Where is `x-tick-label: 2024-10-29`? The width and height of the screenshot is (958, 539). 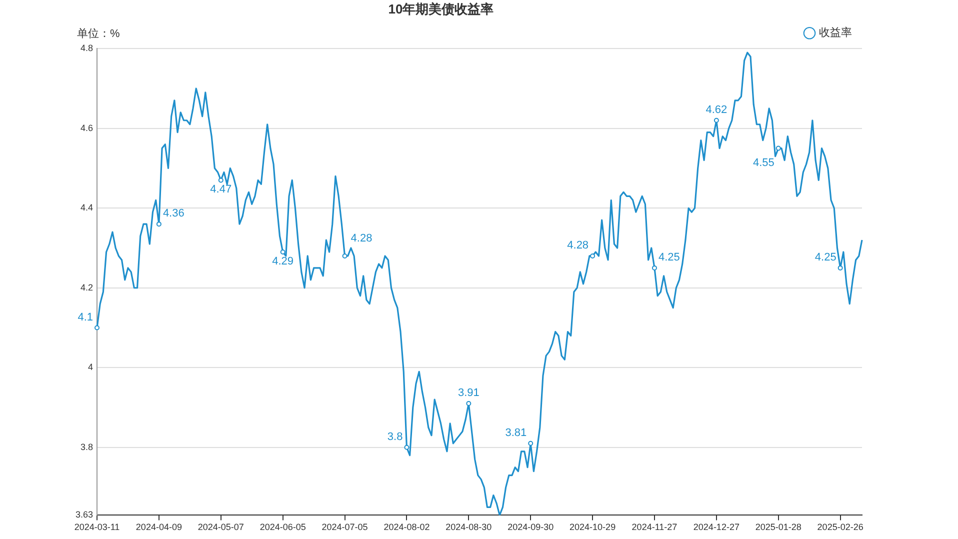 x-tick-label: 2024-10-29 is located at coordinates (593, 527).